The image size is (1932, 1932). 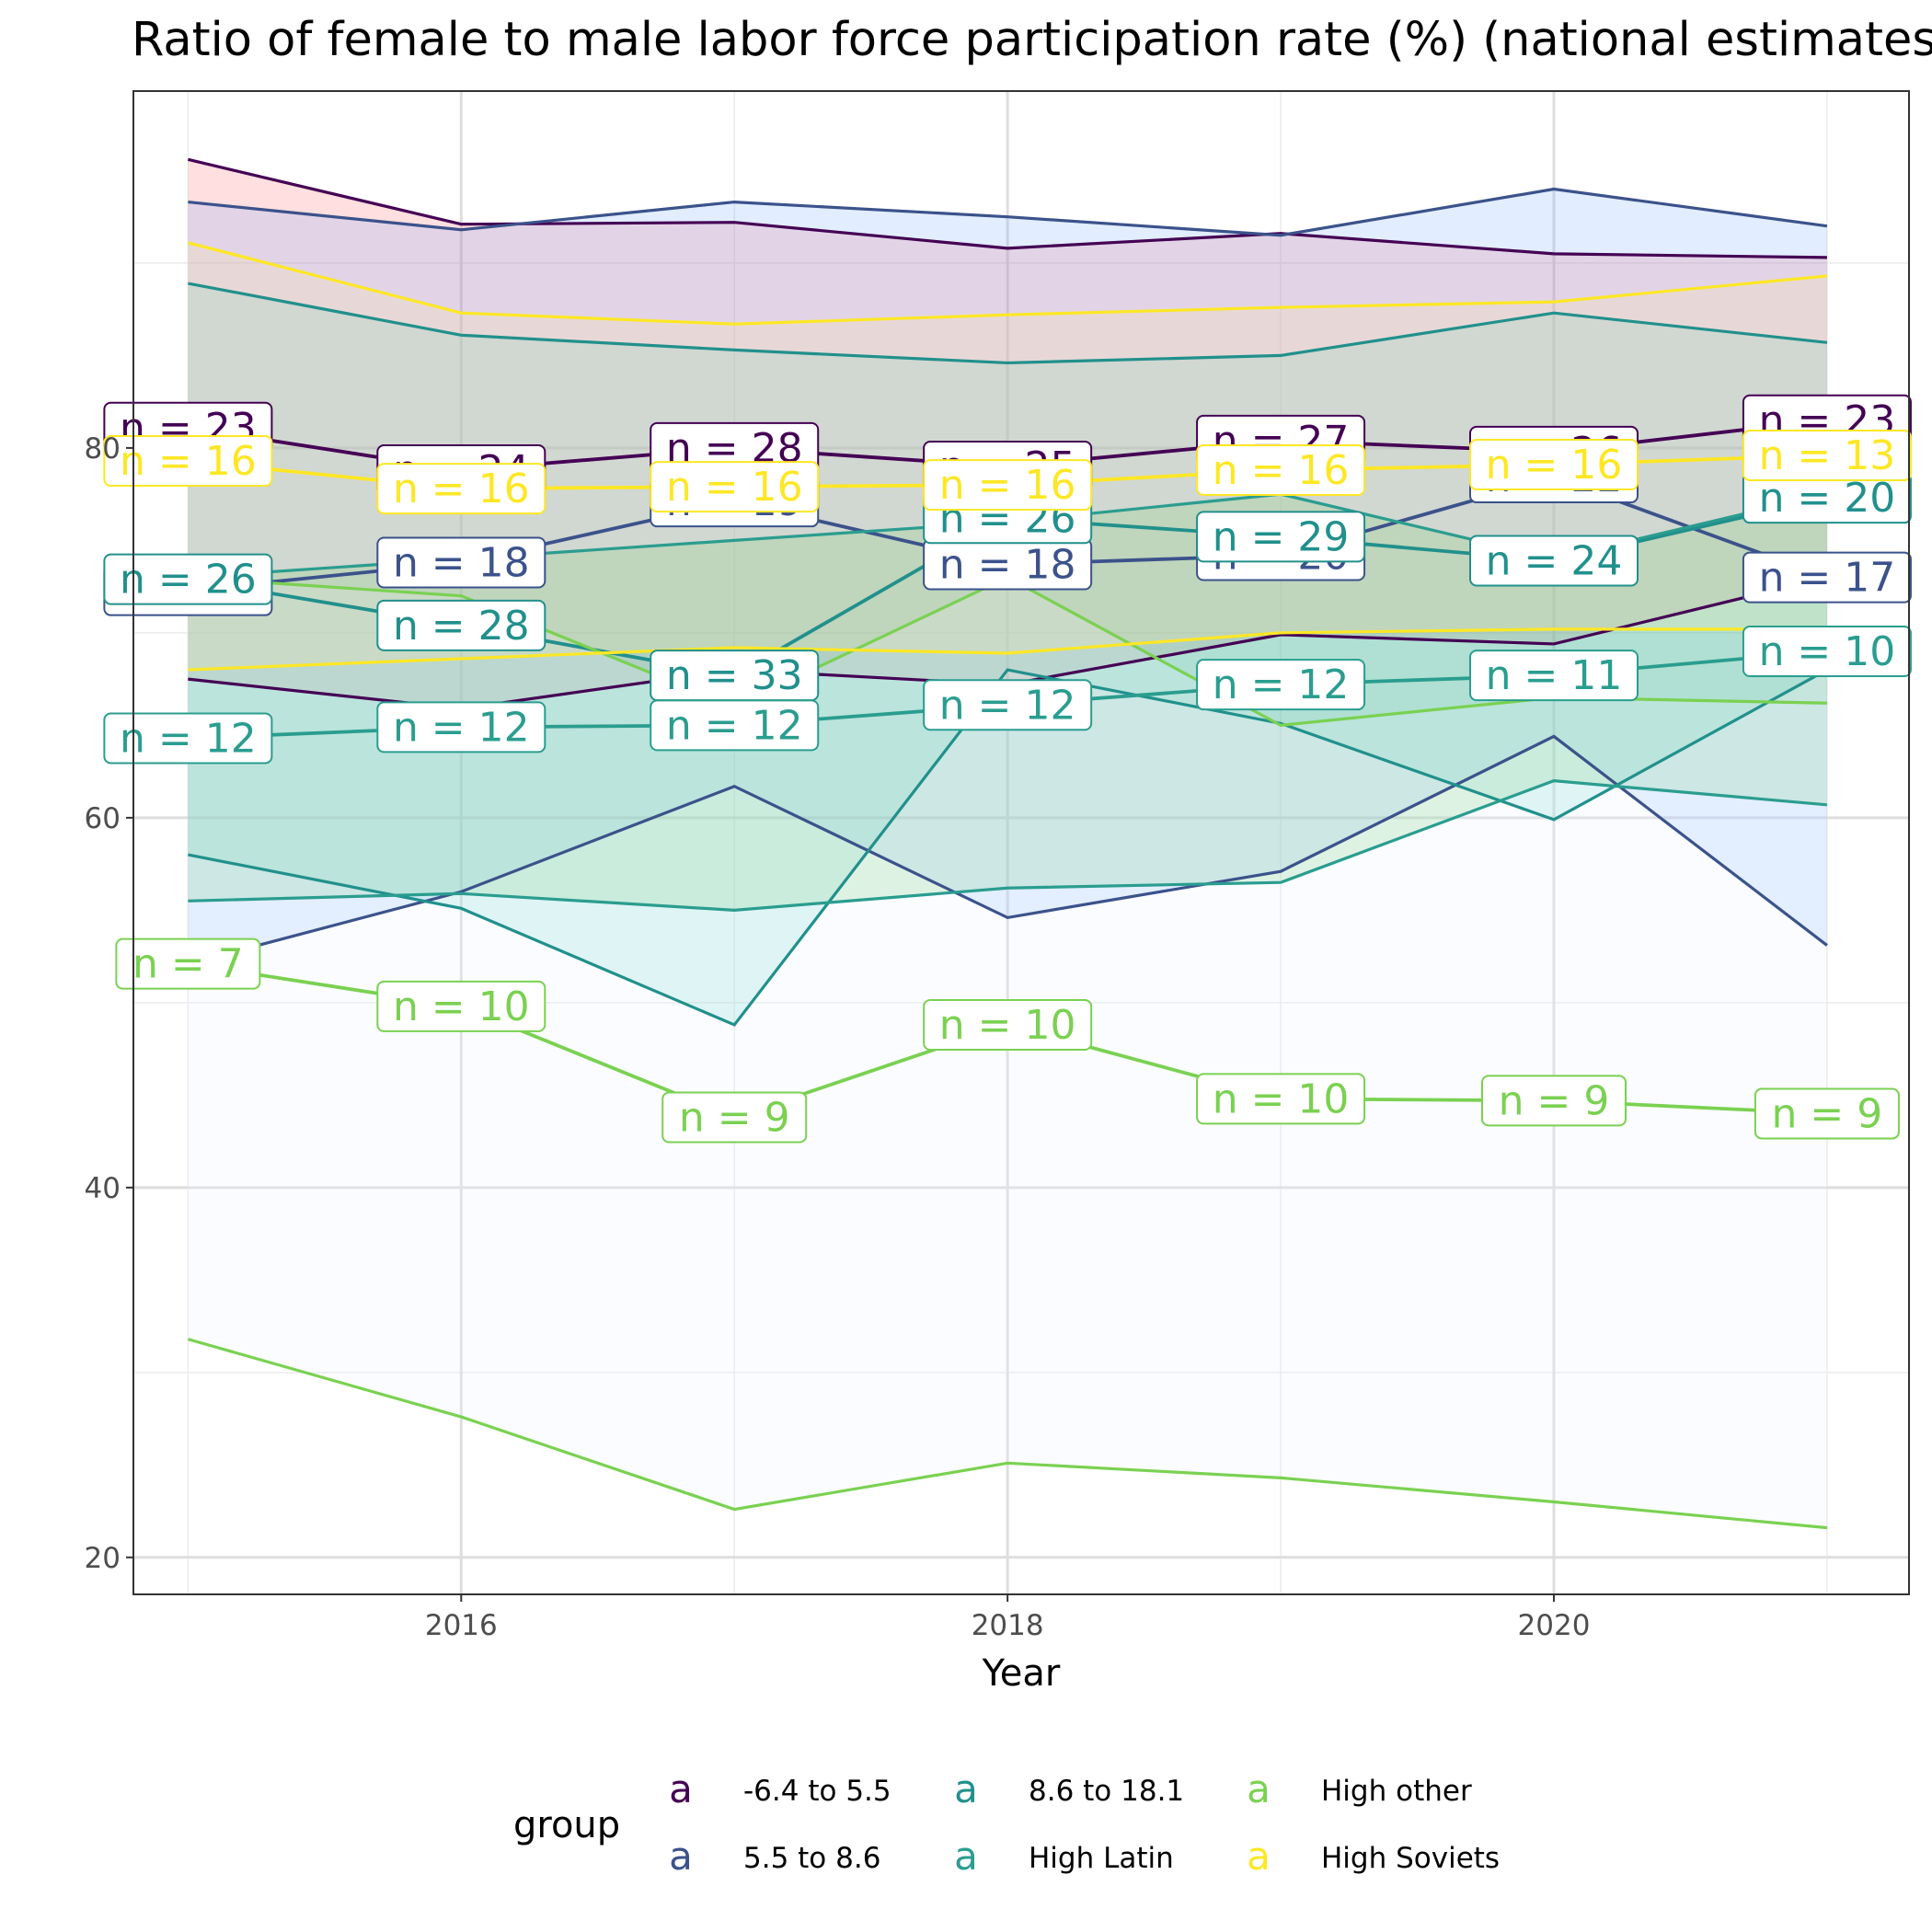 I want to click on svg-text: n = 20, so click(x=1827, y=498).